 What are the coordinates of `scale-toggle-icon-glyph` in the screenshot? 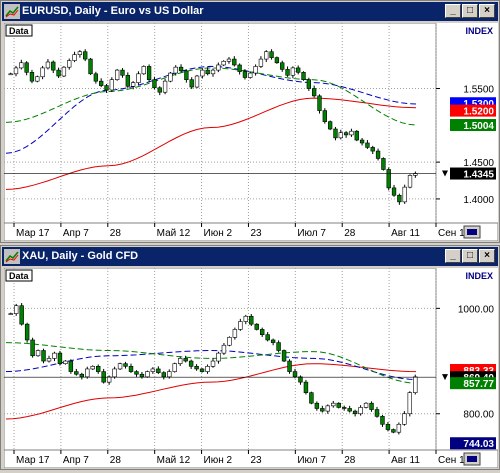 It's located at (472, 459).